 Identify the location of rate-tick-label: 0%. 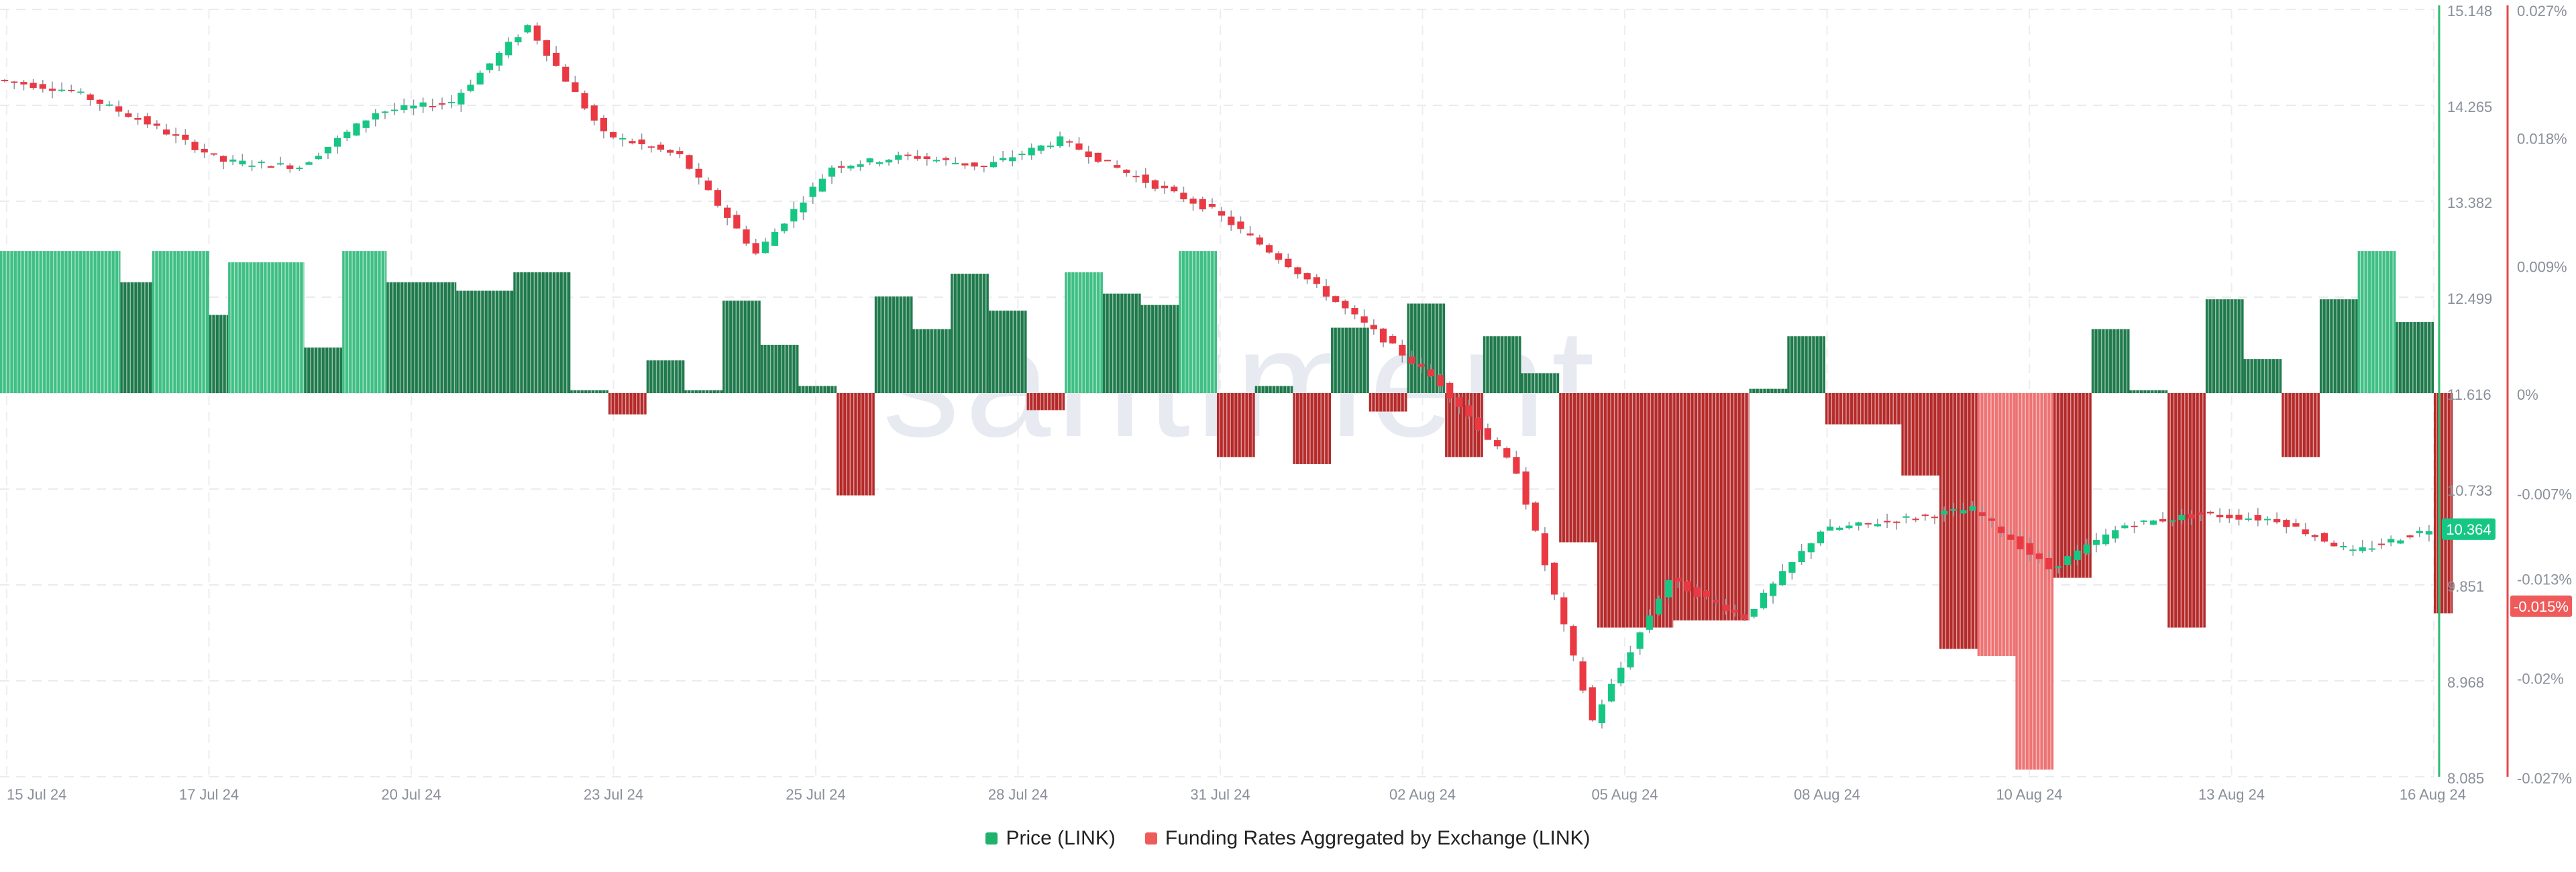
(2527, 395).